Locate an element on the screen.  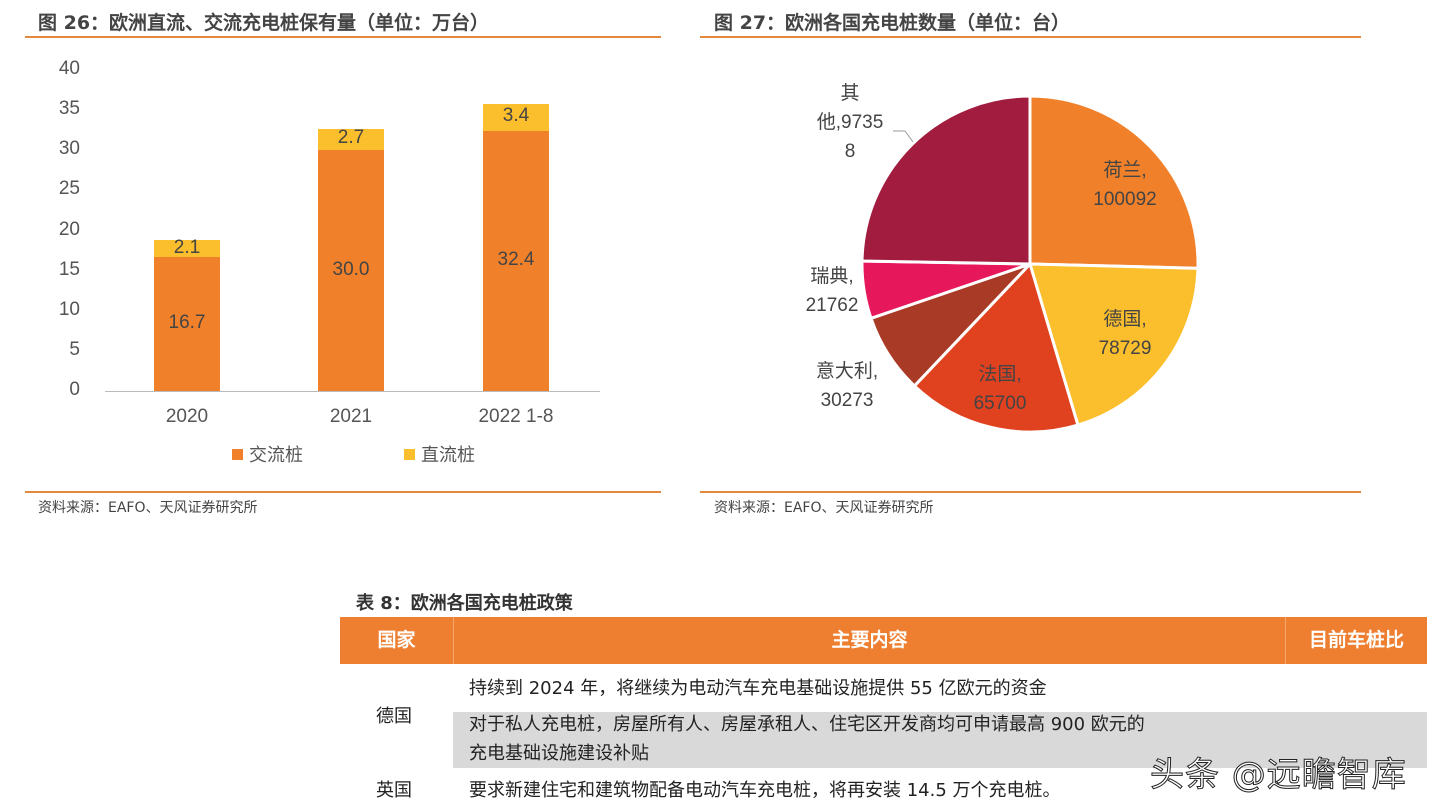
table-cell-content: 充电基础设施建设补贴 is located at coordinates (559, 753).